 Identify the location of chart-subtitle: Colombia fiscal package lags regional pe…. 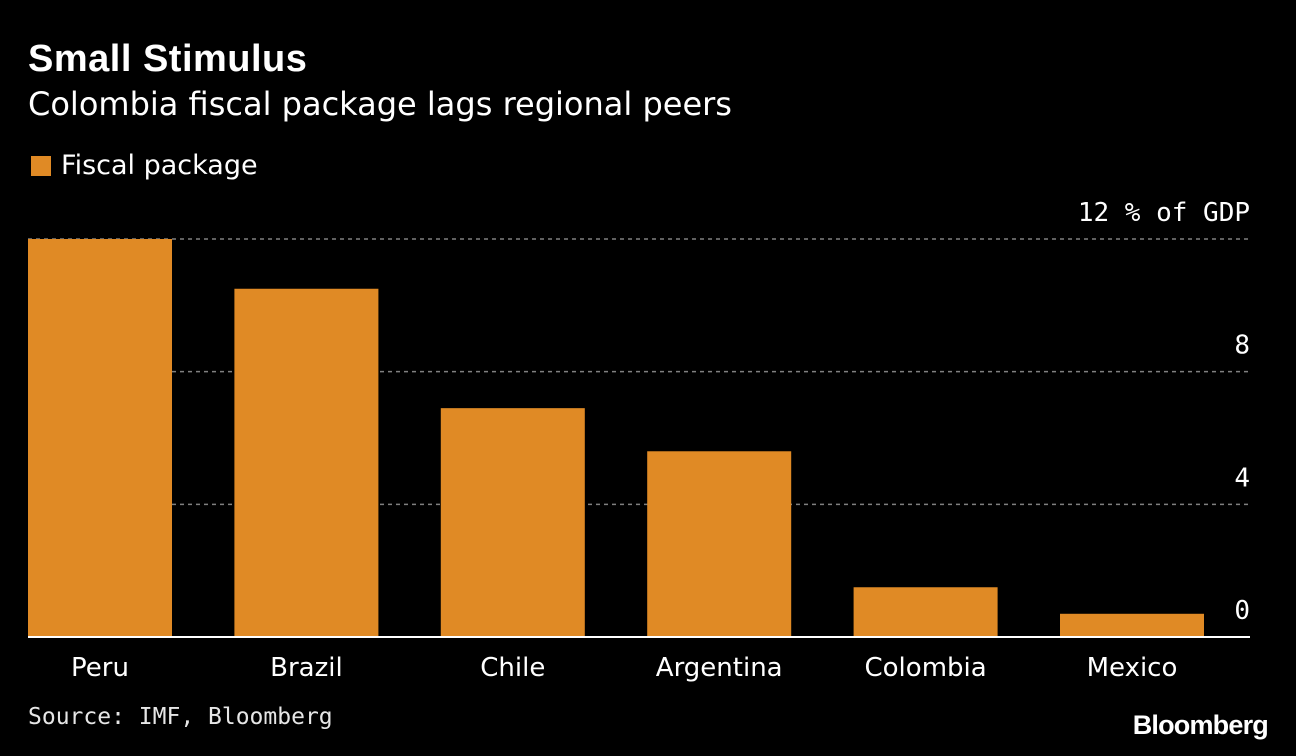
(380, 104).